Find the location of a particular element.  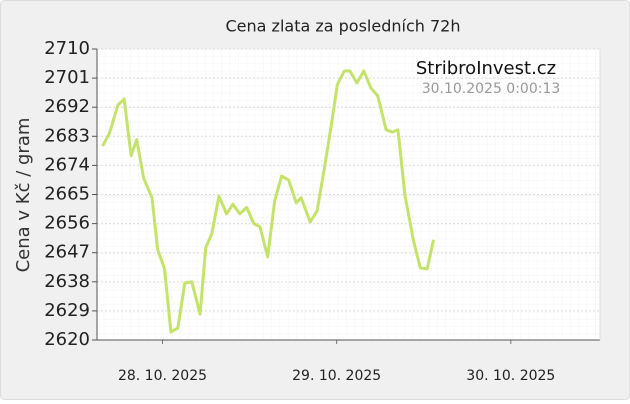

y-tick-label: 2701 is located at coordinates (67, 77).